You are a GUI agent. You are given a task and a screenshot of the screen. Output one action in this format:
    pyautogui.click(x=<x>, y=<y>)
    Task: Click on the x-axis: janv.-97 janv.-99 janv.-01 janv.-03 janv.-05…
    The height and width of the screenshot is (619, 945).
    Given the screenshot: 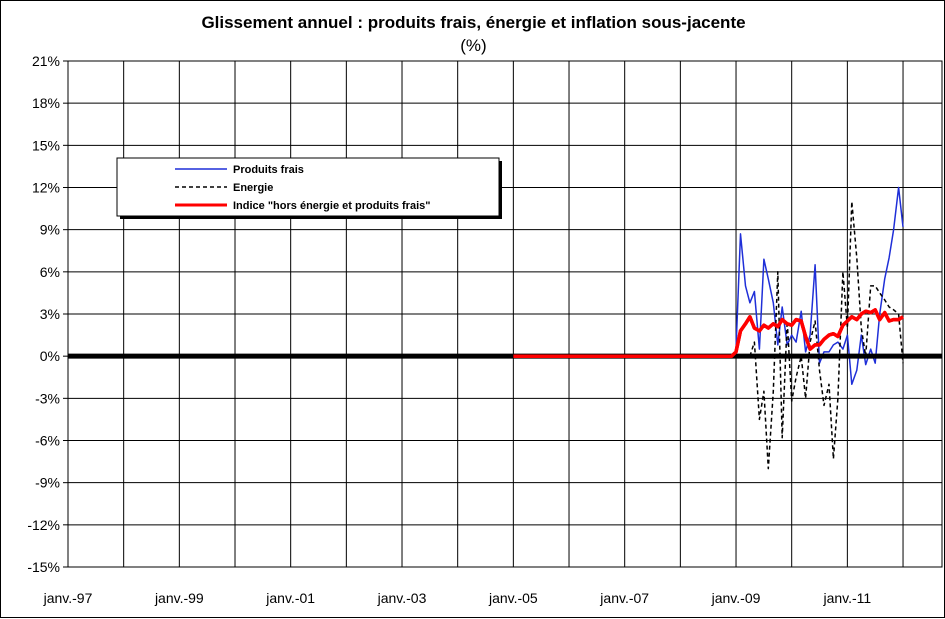 What is the action you would take?
    pyautogui.click(x=457, y=598)
    